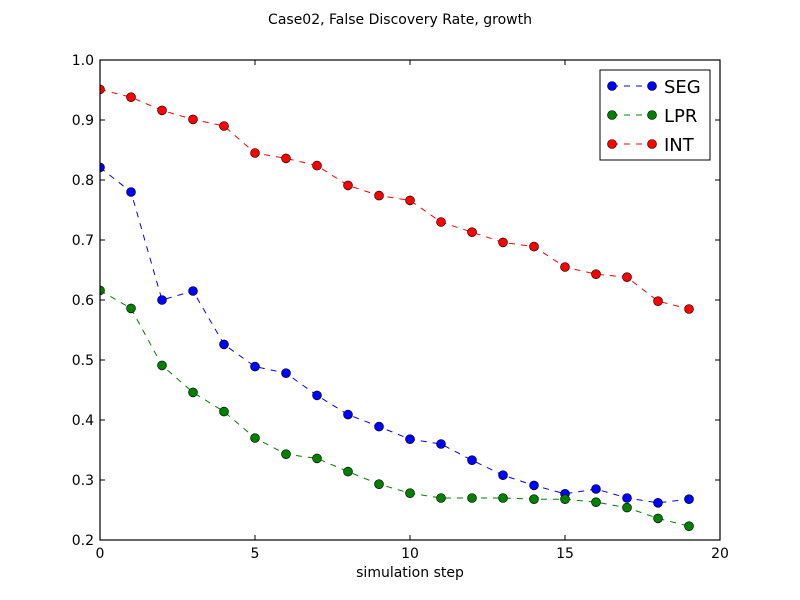 This screenshot has width=800, height=600. I want to click on y-tick-label: 0.8, so click(83, 181).